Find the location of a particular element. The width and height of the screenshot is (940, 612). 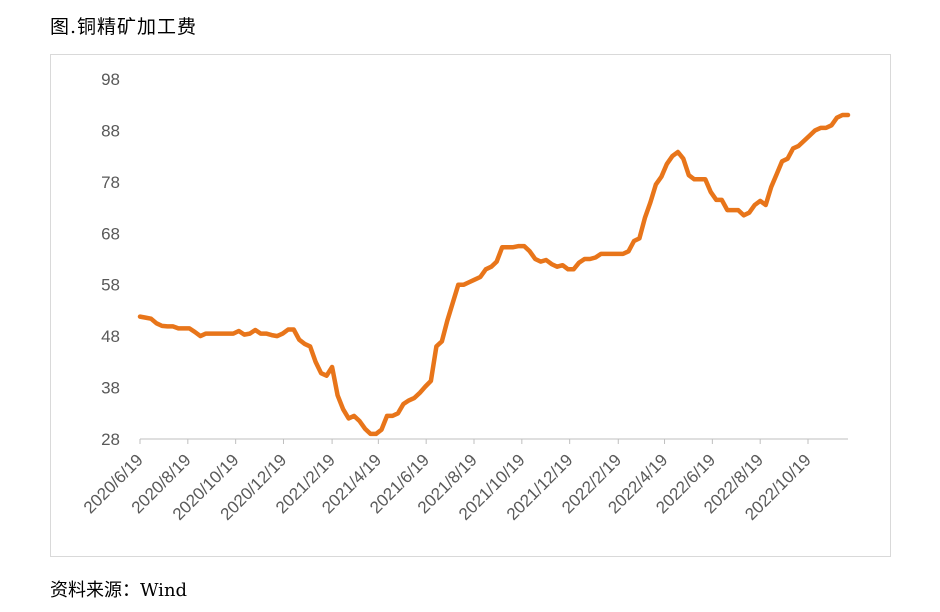

source-note: 资料来源：Wind is located at coordinates (119, 590).